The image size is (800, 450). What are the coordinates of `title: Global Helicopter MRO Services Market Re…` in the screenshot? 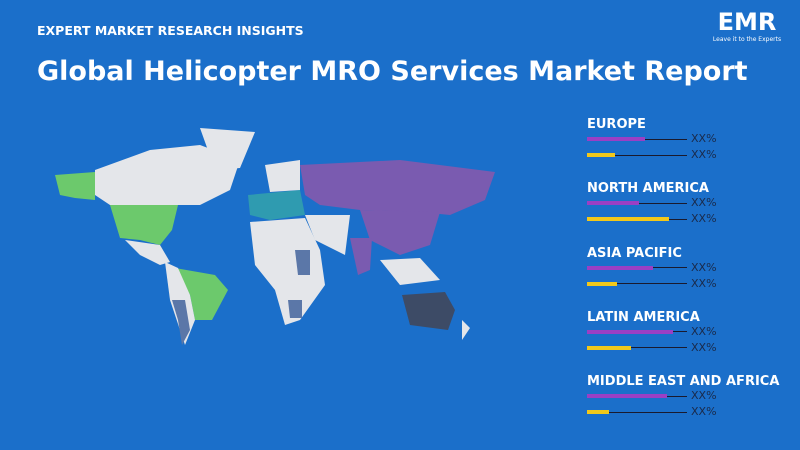 It's located at (392, 71).